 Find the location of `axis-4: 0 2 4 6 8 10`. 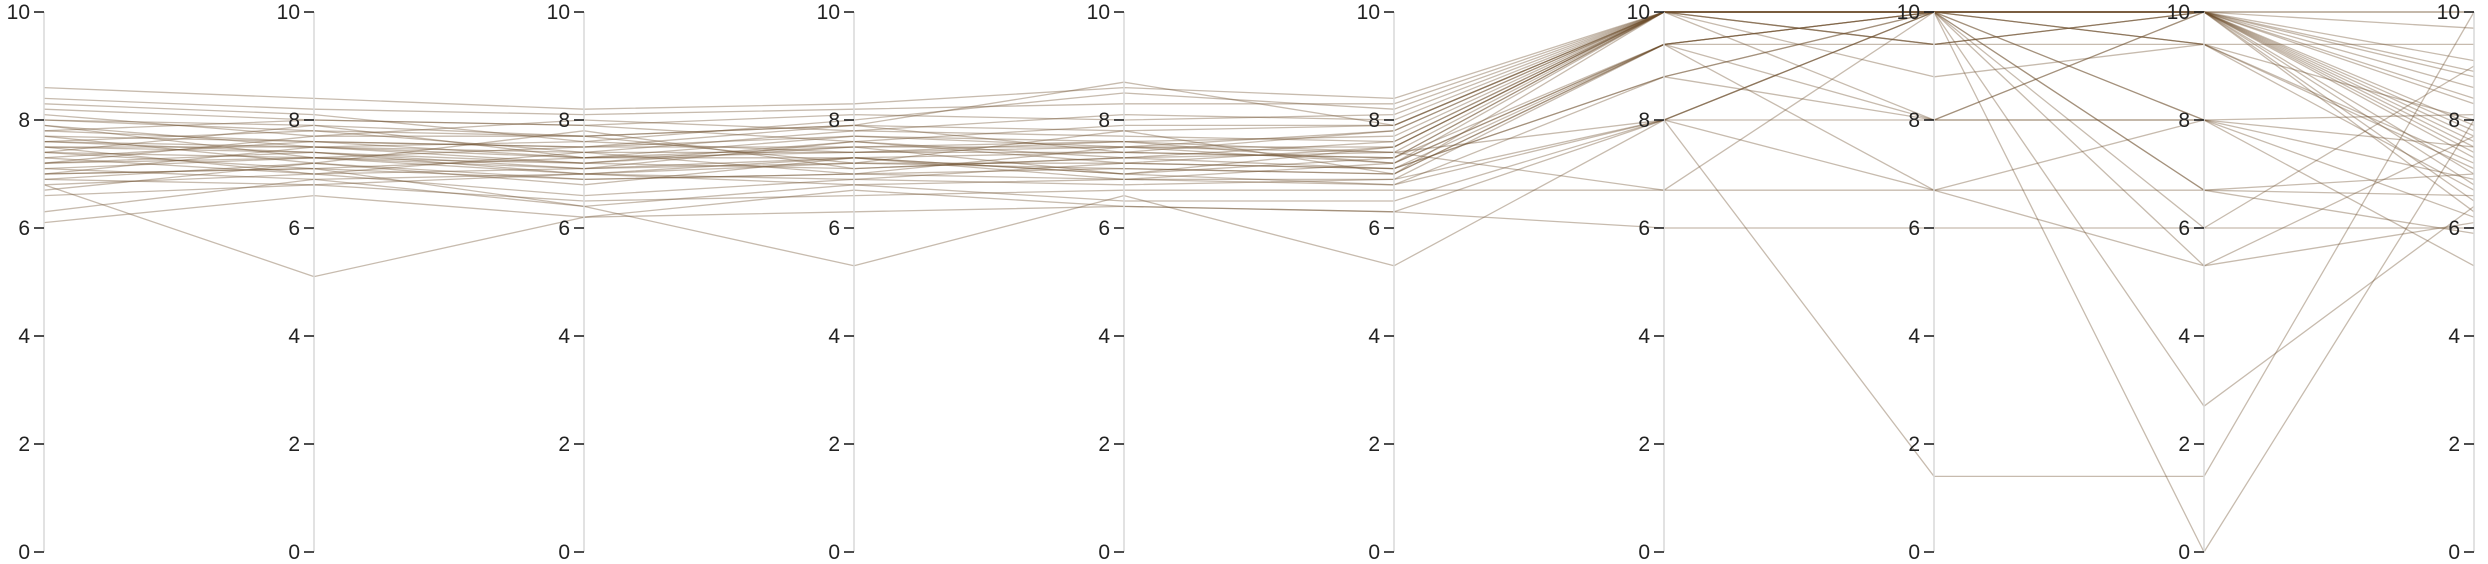

axis-4: 0 2 4 6 8 10 is located at coordinates (1106, 282).